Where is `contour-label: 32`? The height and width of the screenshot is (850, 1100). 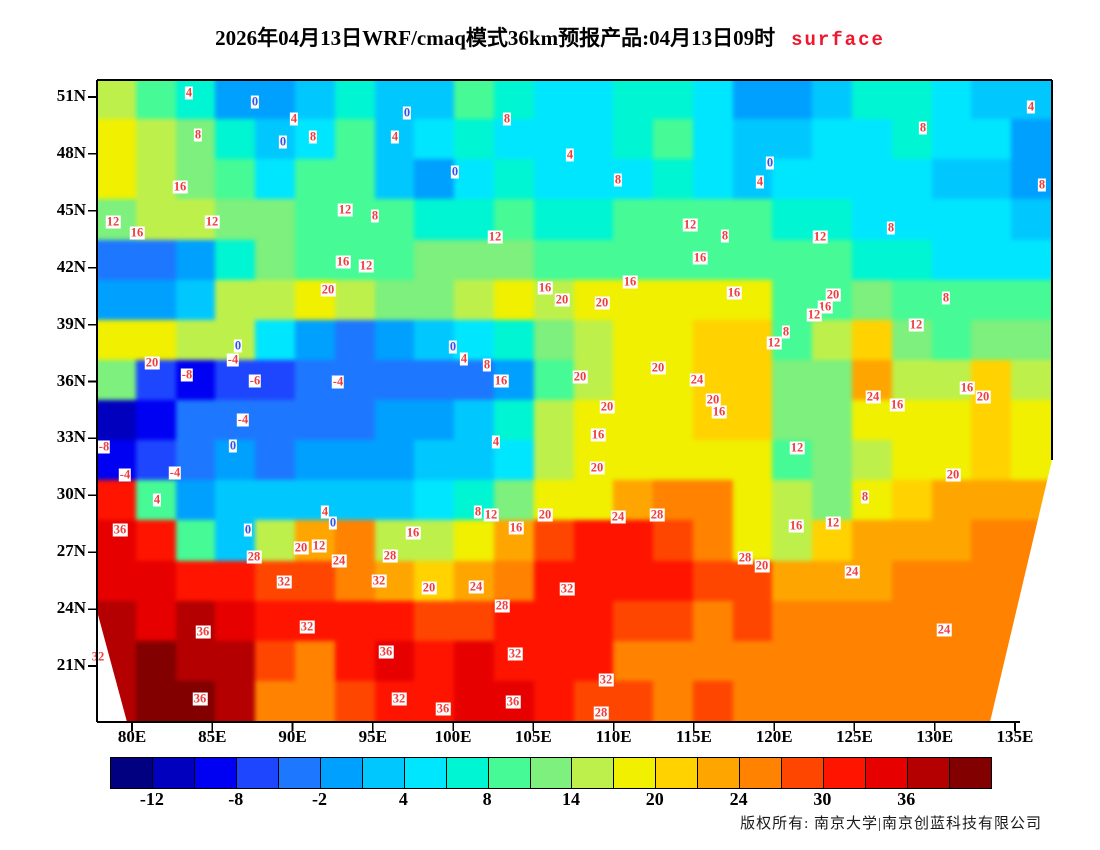 contour-label: 32 is located at coordinates (98, 656).